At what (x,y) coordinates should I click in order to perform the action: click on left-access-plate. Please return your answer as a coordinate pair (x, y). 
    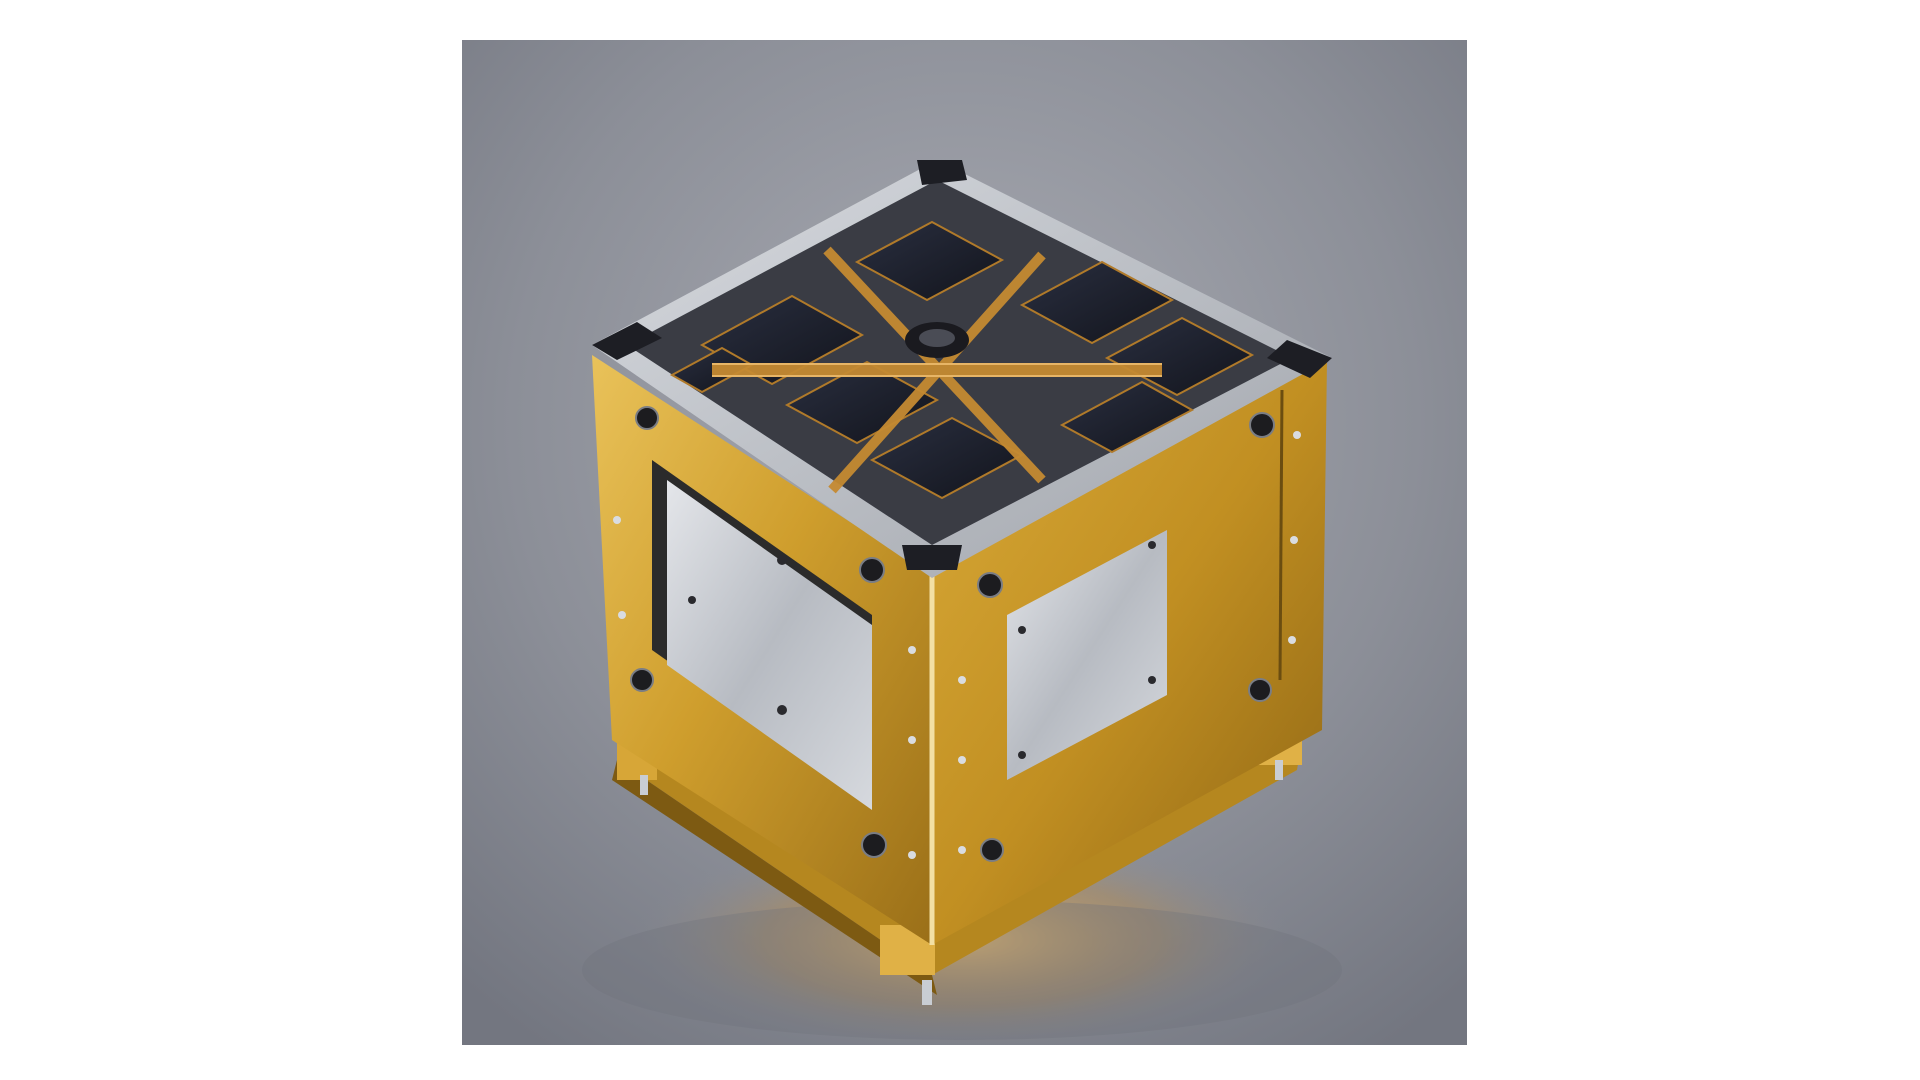
    Looking at the image, I should click on (769, 645).